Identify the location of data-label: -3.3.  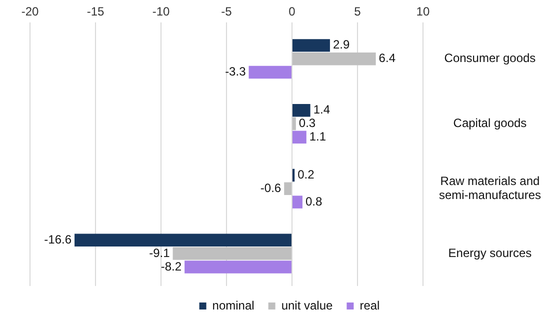
(235, 71).